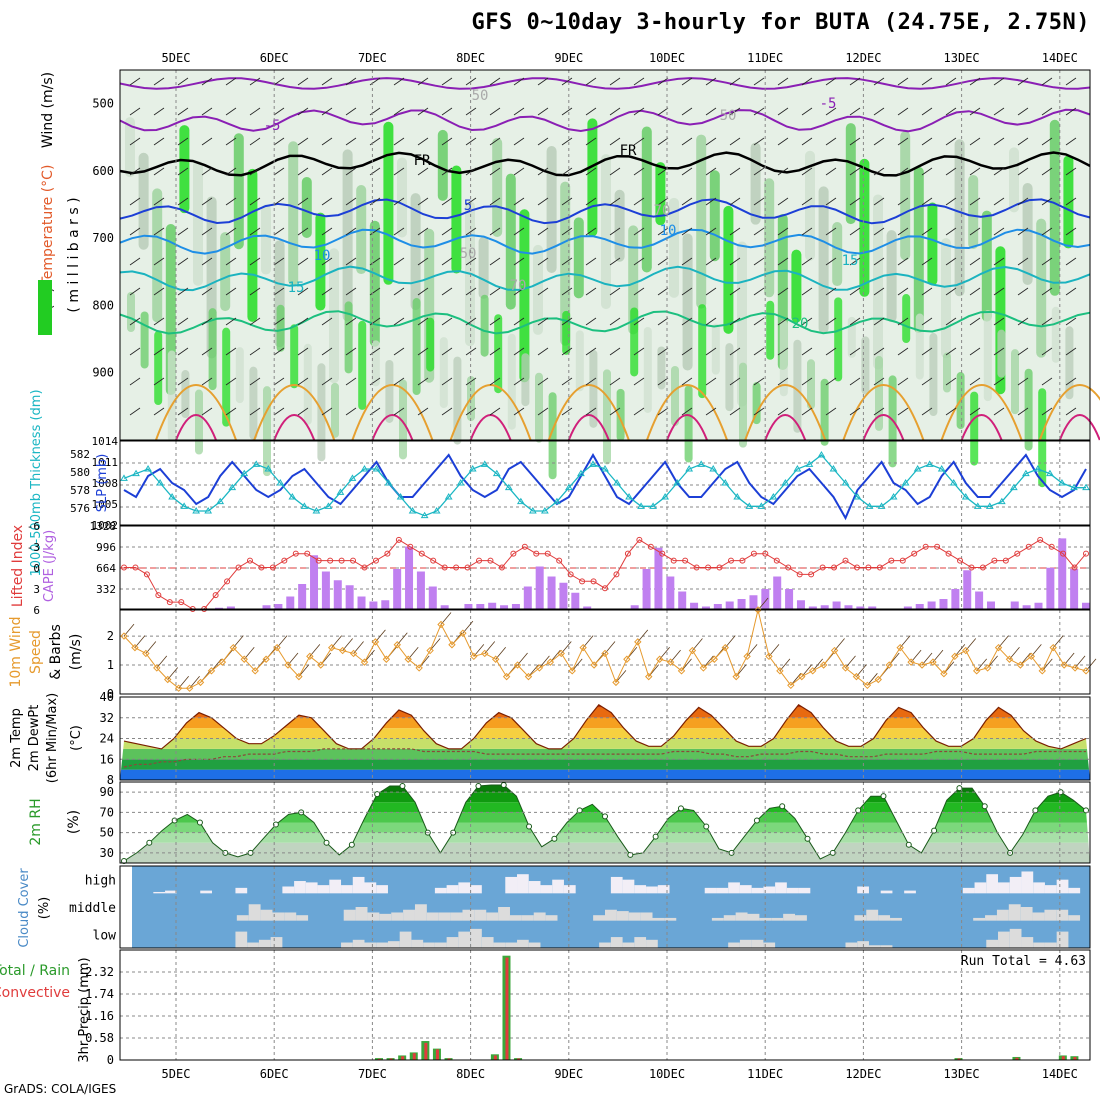 The height and width of the screenshot is (1100, 1100). What do you see at coordinates (605, 743) in the screenshot?
I see `temp-band` at bounding box center [605, 743].